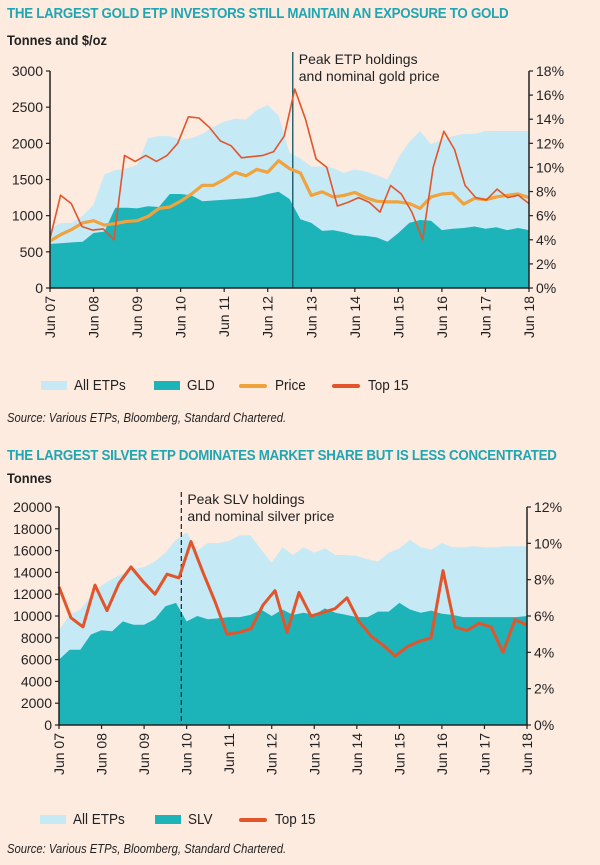  What do you see at coordinates (224, 316) in the screenshot?
I see `gold-x-tick-label: Jun 11` at bounding box center [224, 316].